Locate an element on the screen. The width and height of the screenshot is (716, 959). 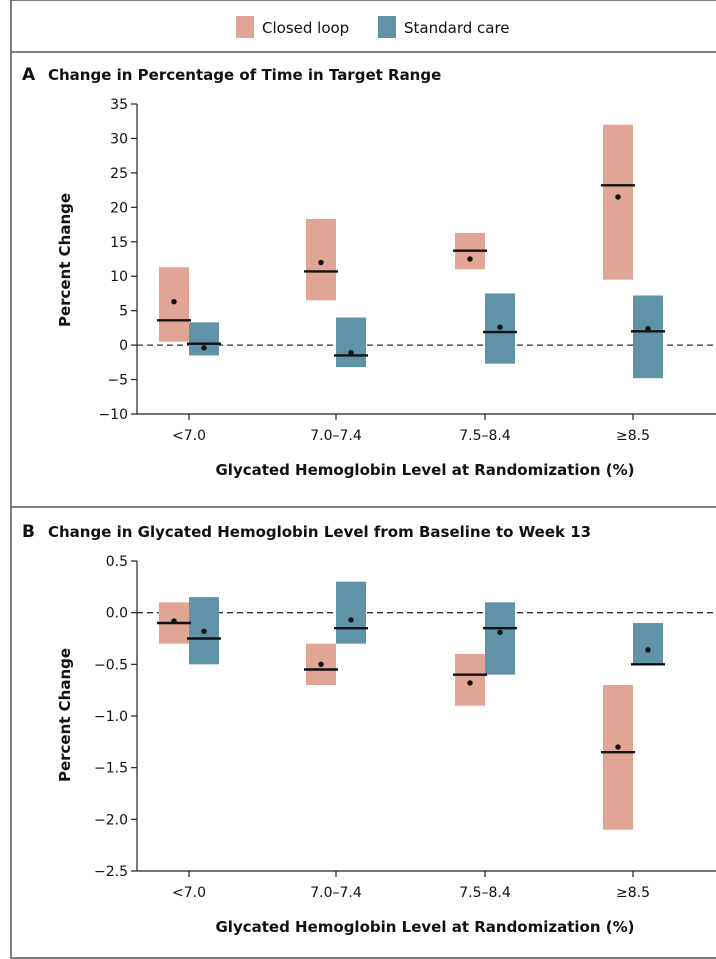
panel-b-y-tick-label: −2.5 is located at coordinates (111, 872).